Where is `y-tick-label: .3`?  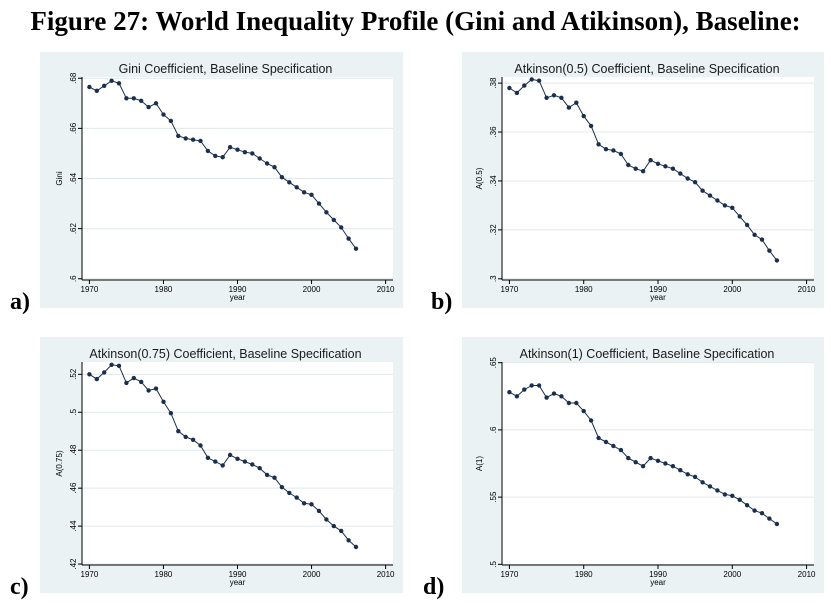
y-tick-label: .3 is located at coordinates (493, 278).